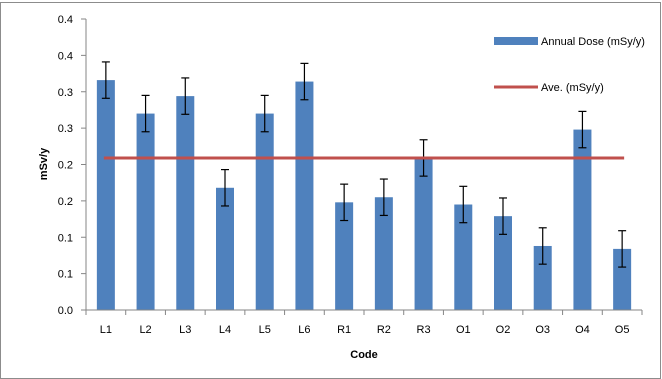 The image size is (662, 379). What do you see at coordinates (569, 65) in the screenshot?
I see `legend: Annual Dose (mSy/y) Ave. (mSy/y)` at bounding box center [569, 65].